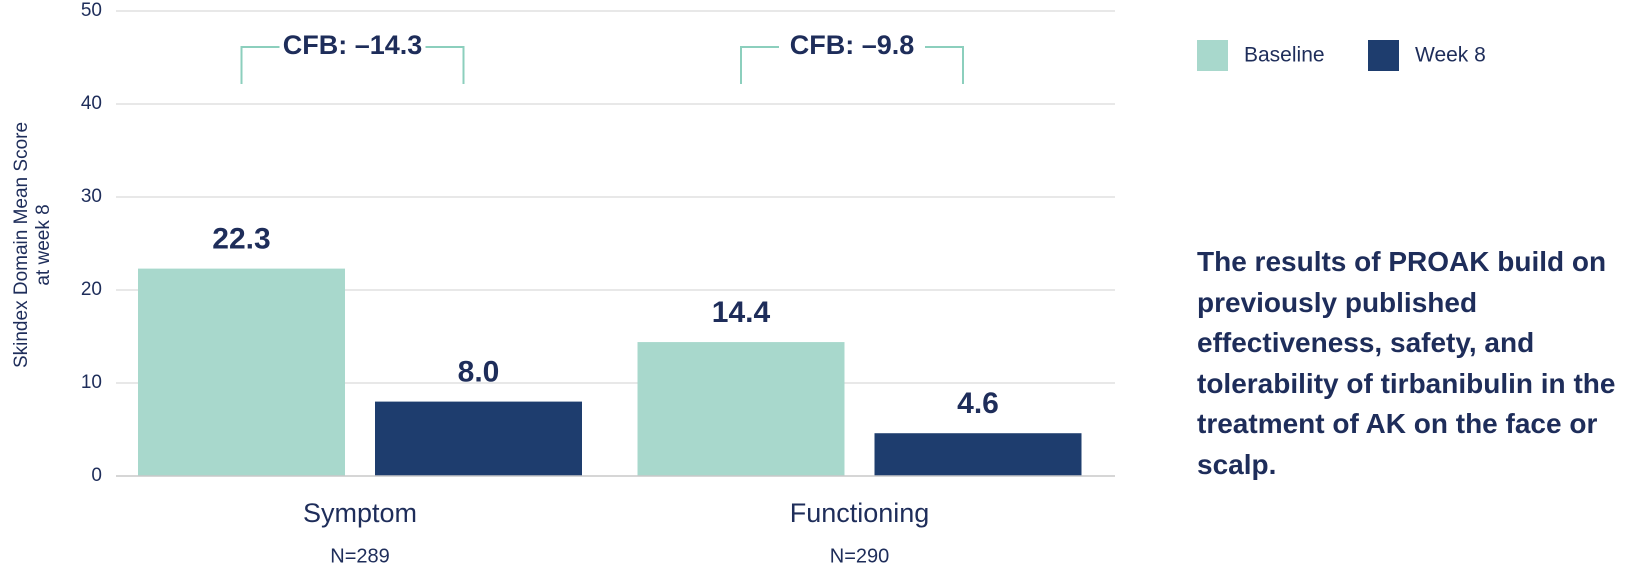 The height and width of the screenshot is (565, 1635). I want to click on y-tick-label: 40, so click(91, 103).